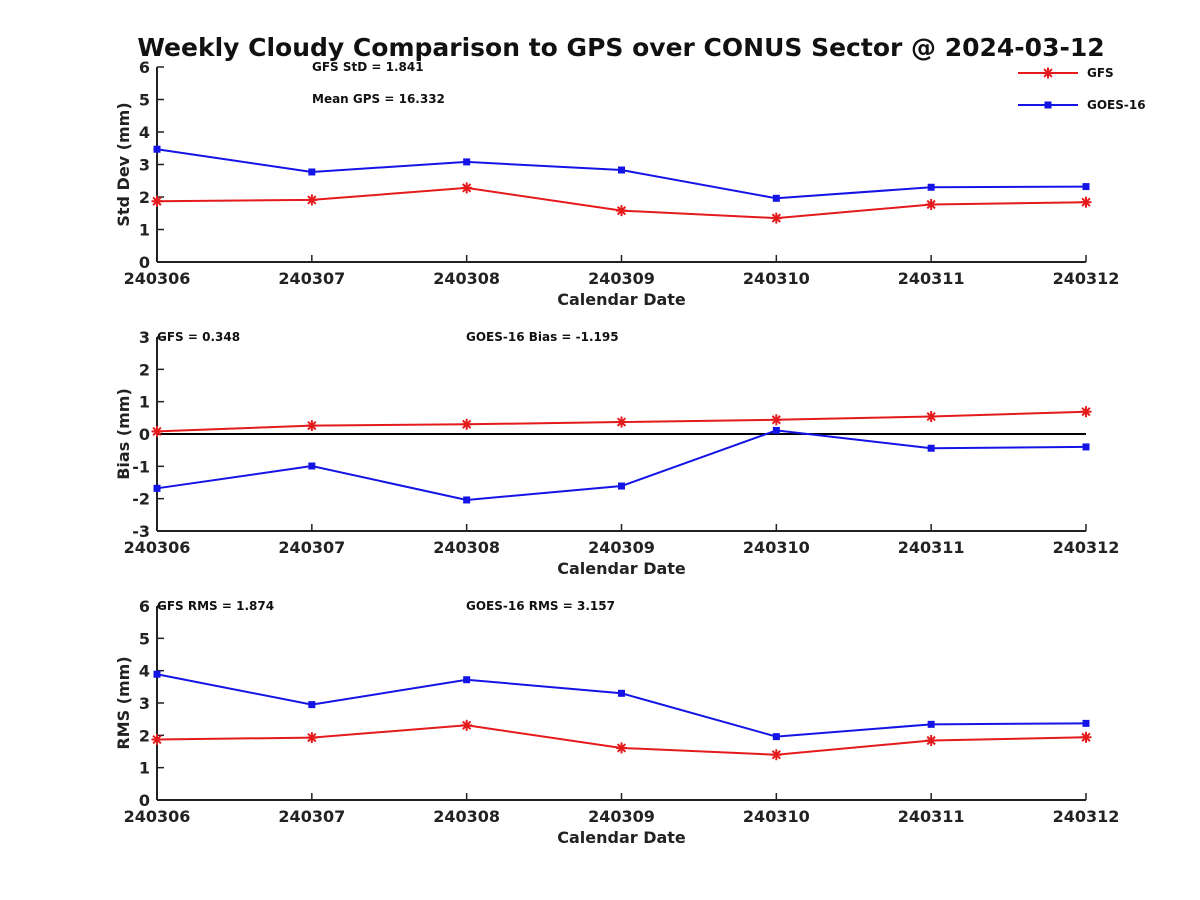 Image resolution: width=1200 pixels, height=900 pixels. I want to click on stat-annotation: Mean GPS = 16.332, so click(378, 99).